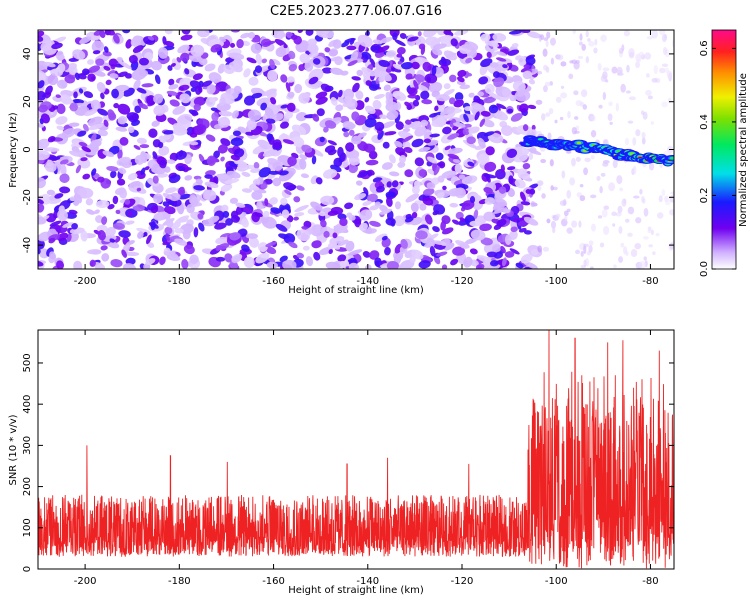 The width and height of the screenshot is (750, 600). Describe the element at coordinates (85, 581) in the screenshot. I see `x-tick-label: -200` at that location.